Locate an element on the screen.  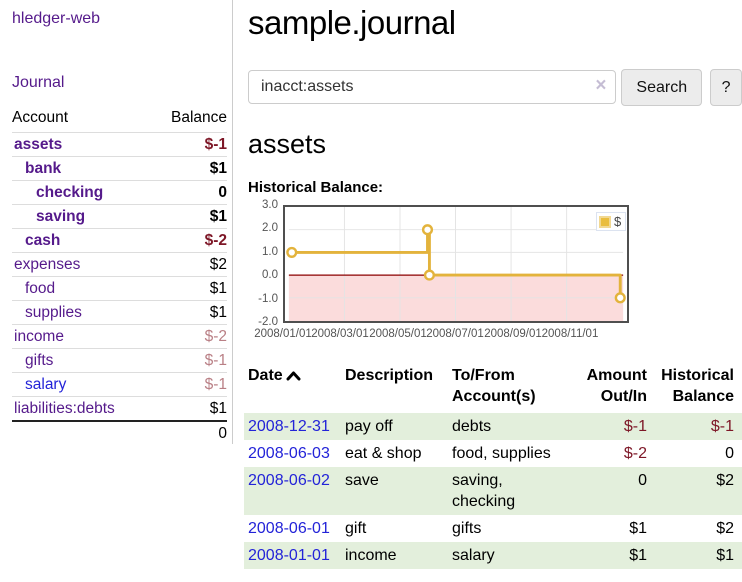
chart-plot-area is located at coordinates (456, 264).